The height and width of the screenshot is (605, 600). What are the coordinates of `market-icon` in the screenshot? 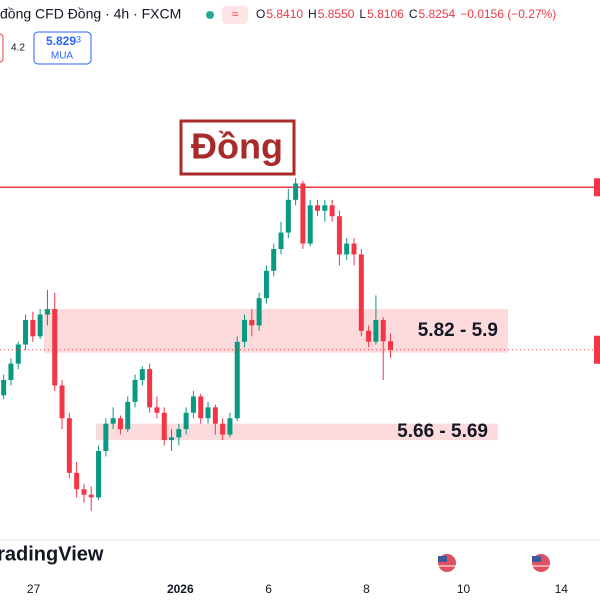 It's located at (235, 15).